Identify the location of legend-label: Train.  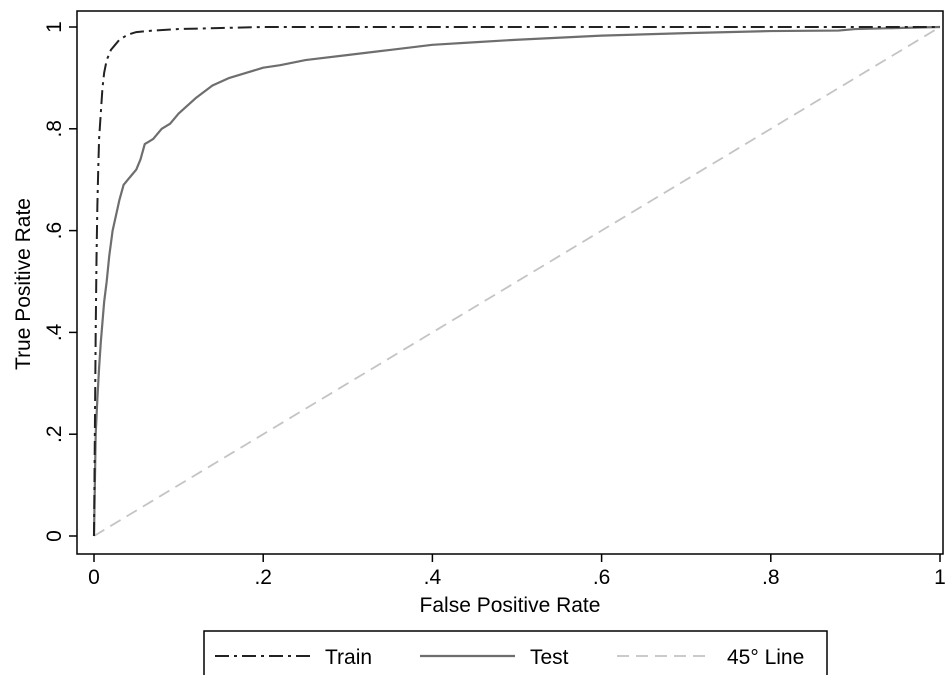
(348, 657).